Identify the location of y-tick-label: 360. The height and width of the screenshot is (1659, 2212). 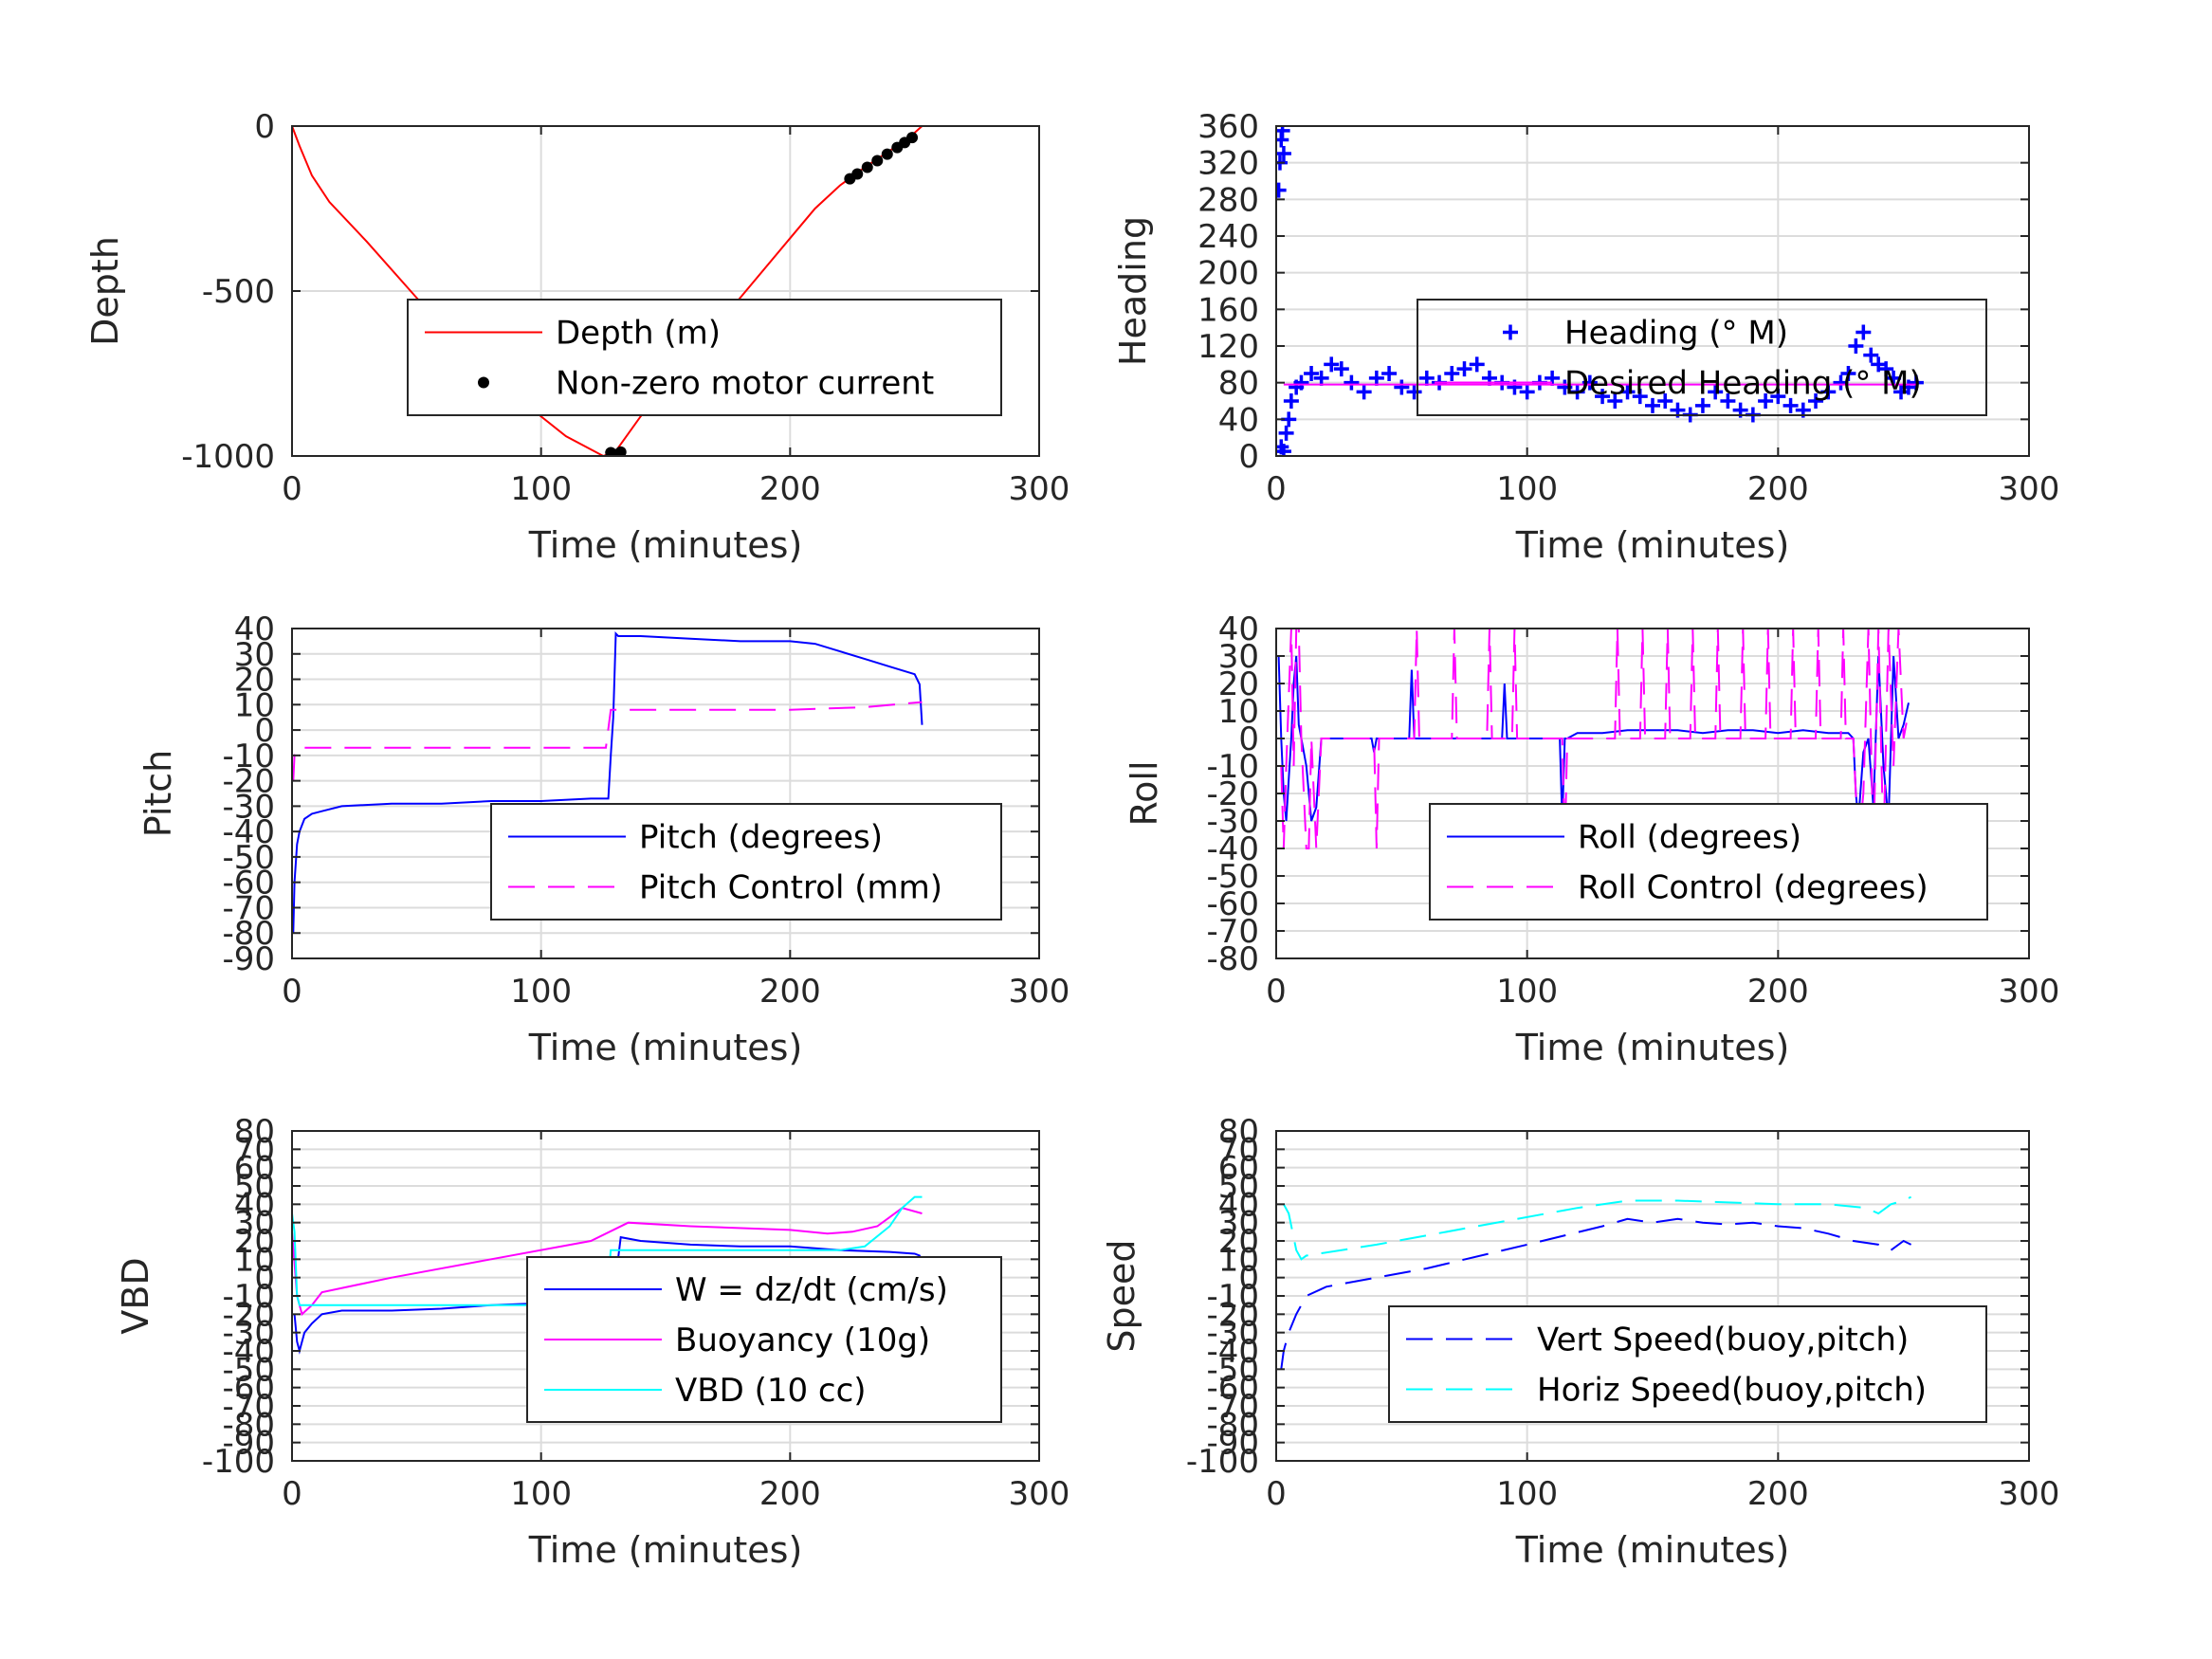
(1228, 127).